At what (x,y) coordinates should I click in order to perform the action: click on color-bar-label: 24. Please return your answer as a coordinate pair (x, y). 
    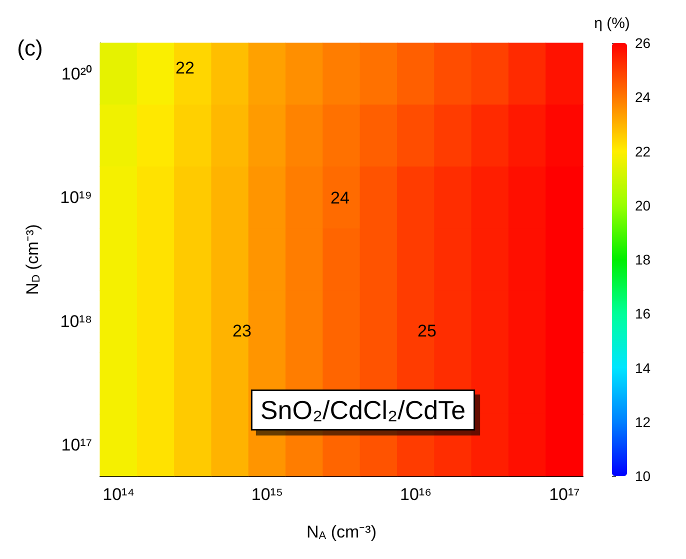
    Looking at the image, I should click on (643, 97).